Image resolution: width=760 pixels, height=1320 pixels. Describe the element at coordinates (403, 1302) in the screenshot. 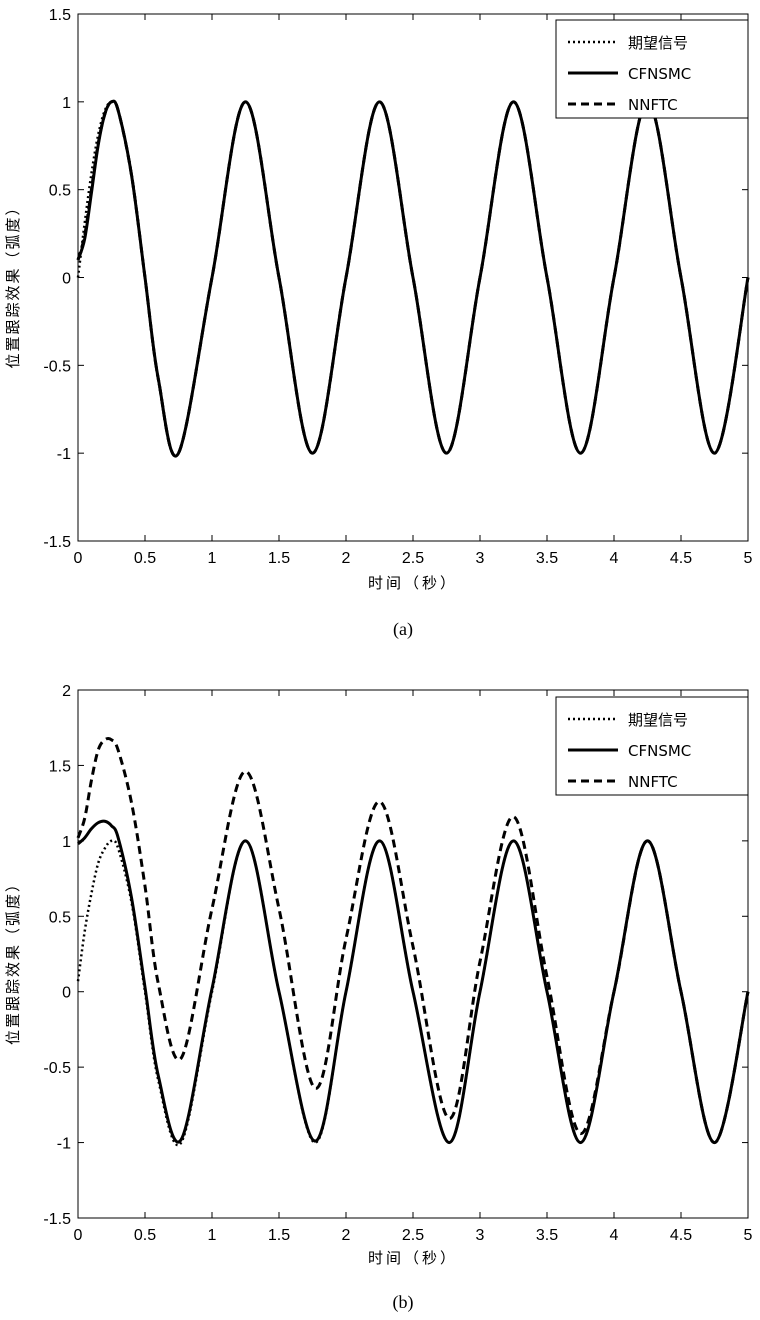

I see `figure-caption: (b)` at that location.